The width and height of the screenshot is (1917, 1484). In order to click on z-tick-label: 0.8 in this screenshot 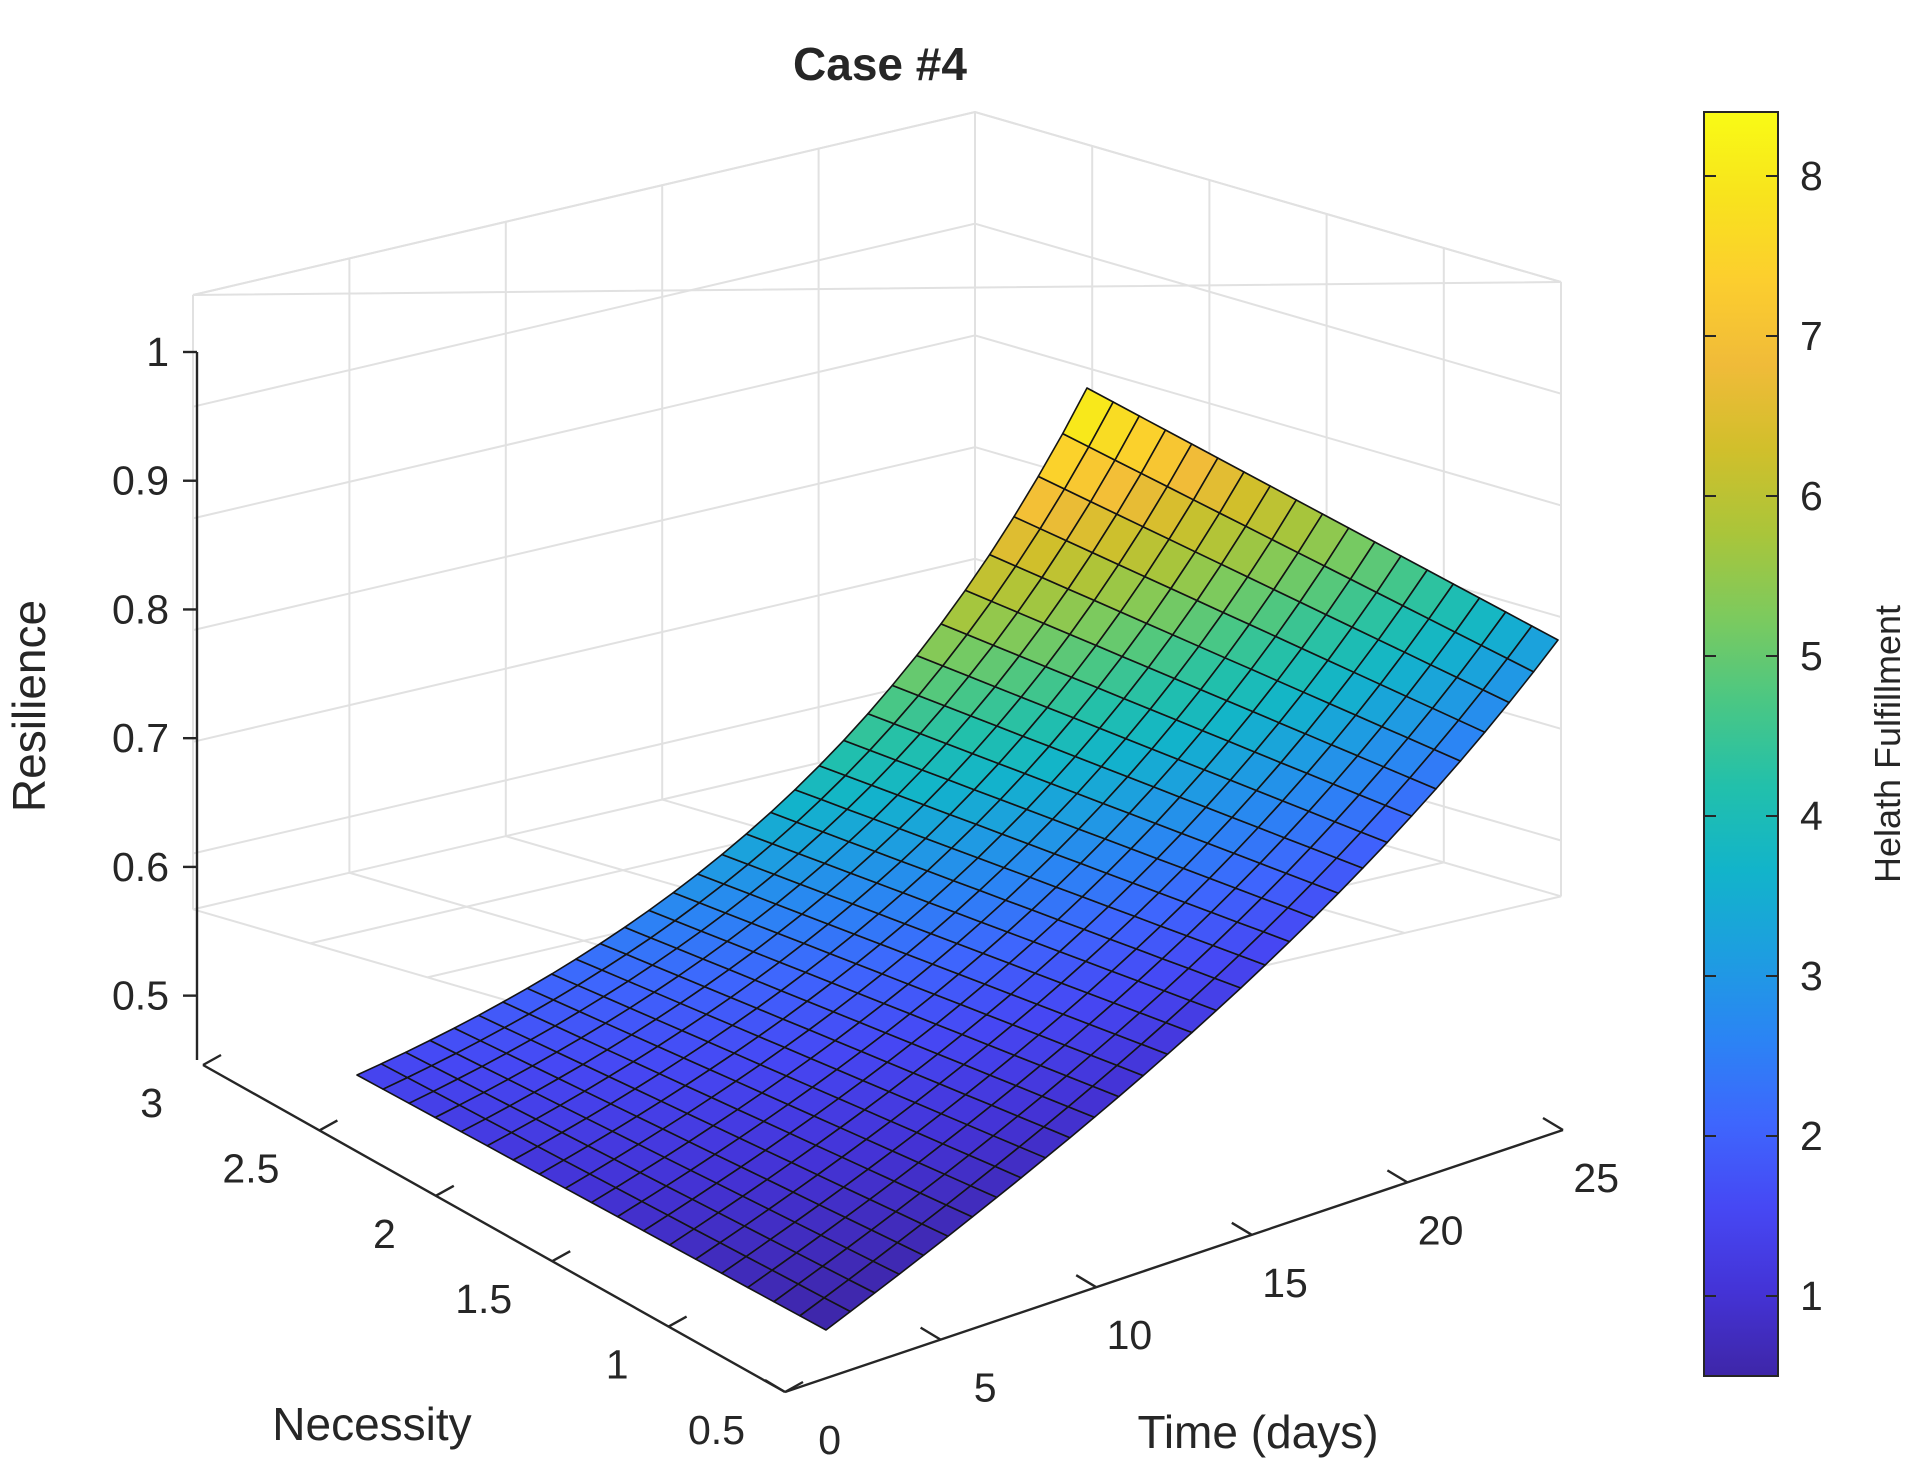, I will do `click(140, 609)`.